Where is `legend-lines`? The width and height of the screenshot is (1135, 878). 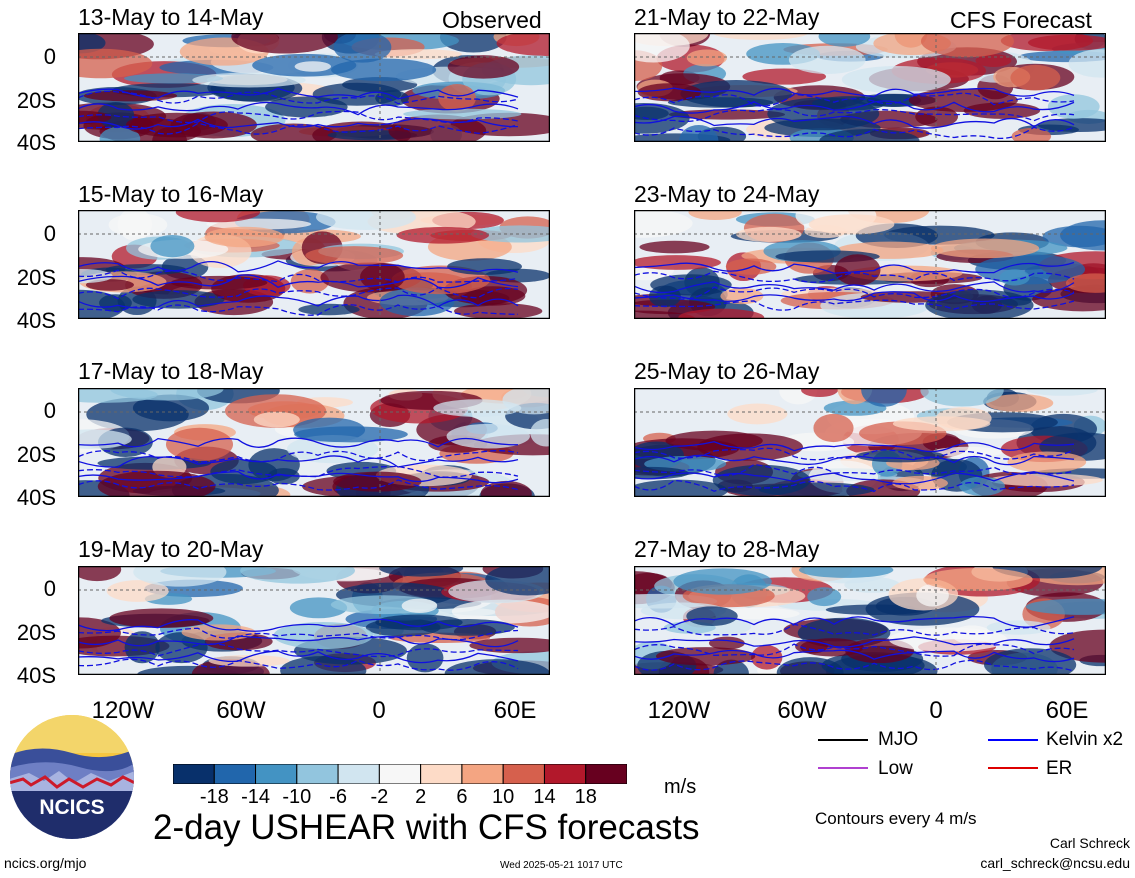 legend-lines is located at coordinates (843, 754).